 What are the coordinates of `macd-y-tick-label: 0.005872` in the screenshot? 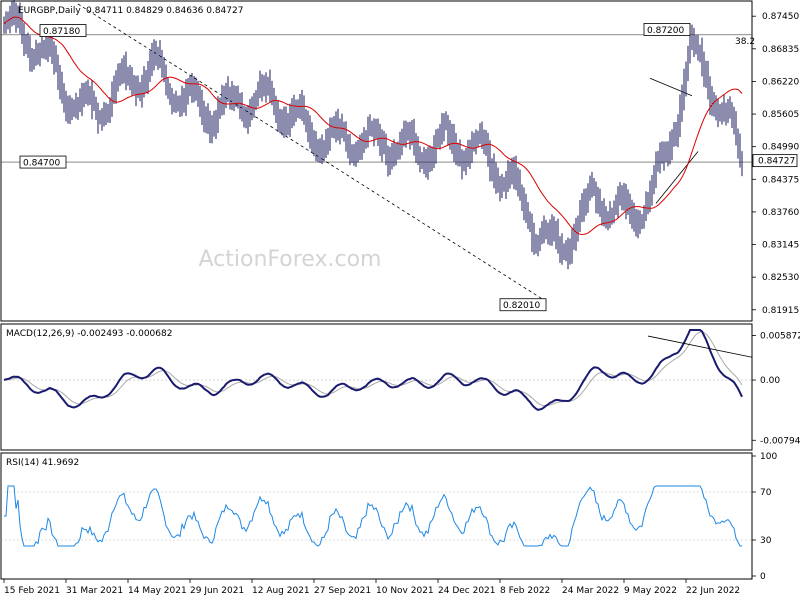 It's located at (780, 337).